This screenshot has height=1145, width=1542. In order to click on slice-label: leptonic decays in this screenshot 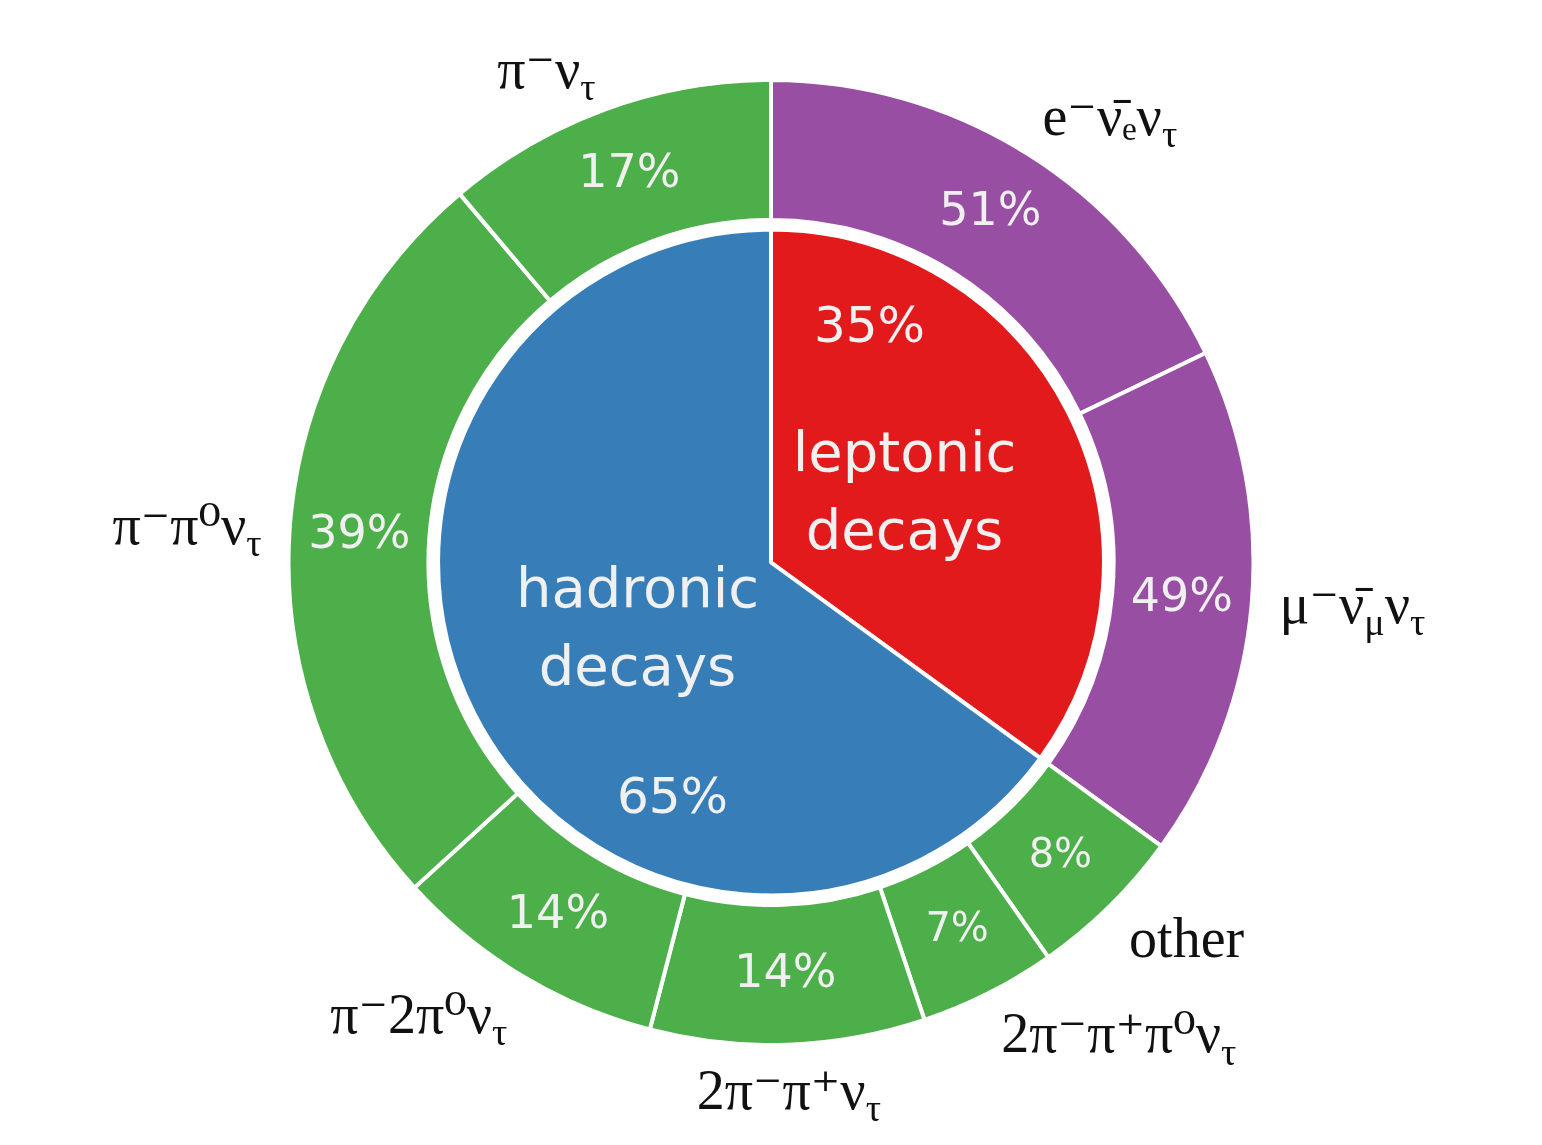, I will do `click(904, 491)`.